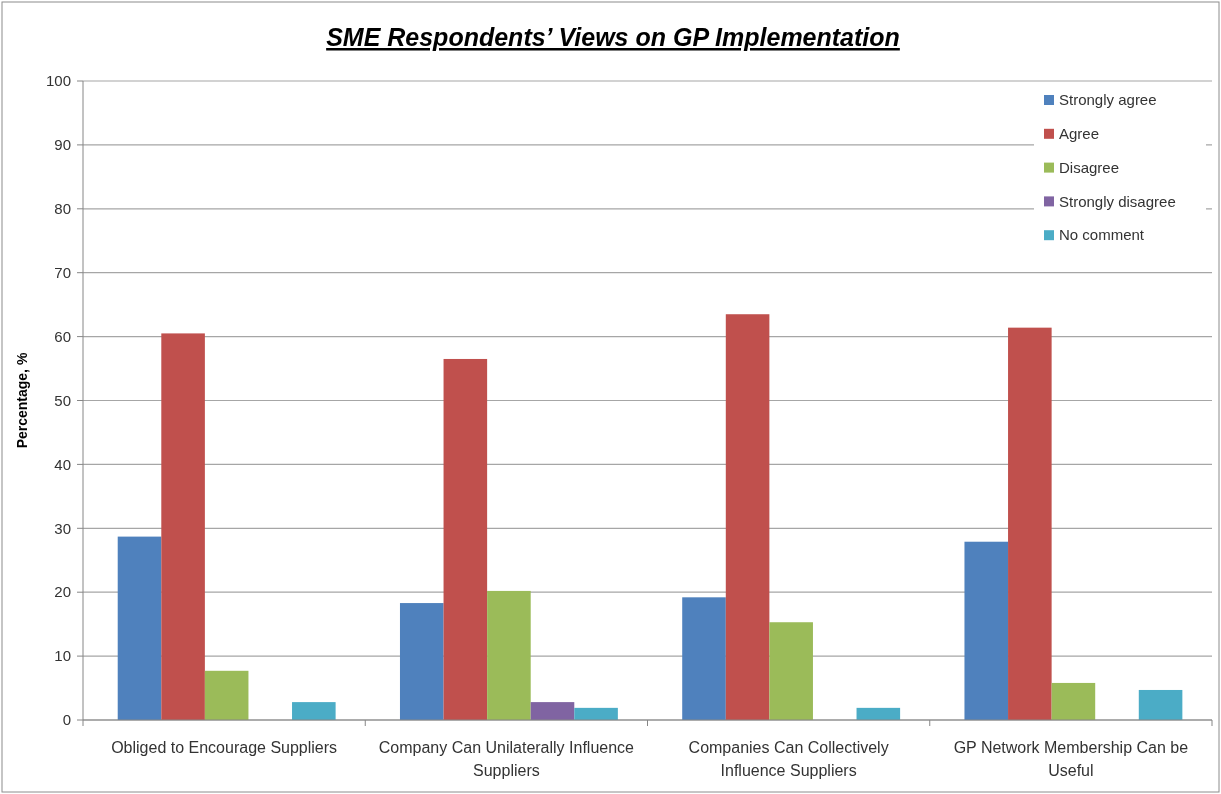 This screenshot has height=794, width=1221. Describe the element at coordinates (613, 37) in the screenshot. I see `chart-title: SME Respondents’ Views on GP Implementation` at that location.